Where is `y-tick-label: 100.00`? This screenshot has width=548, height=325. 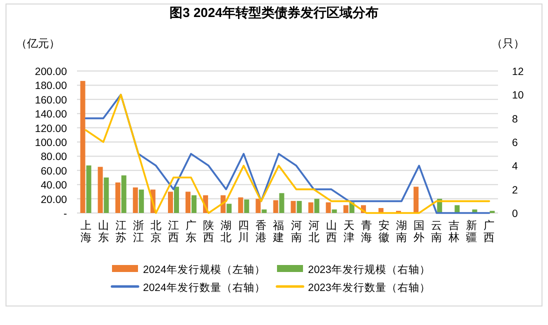
y-tick-label: 100.00 is located at coordinates (51, 143).